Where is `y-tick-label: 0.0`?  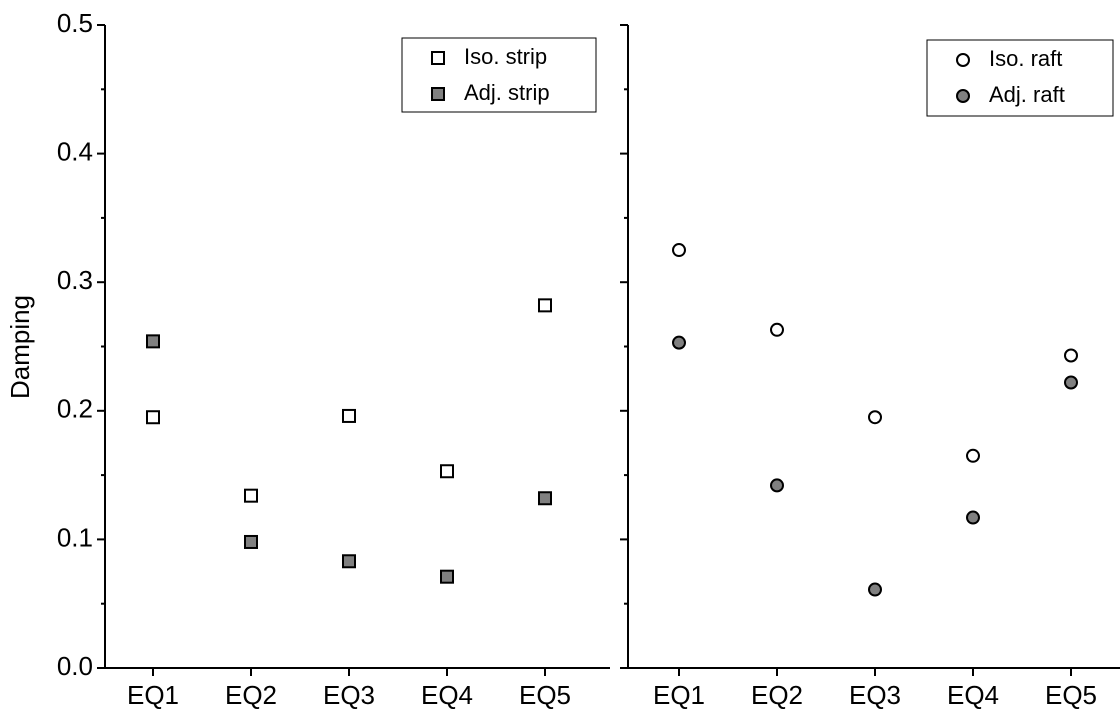 y-tick-label: 0.0 is located at coordinates (75, 666).